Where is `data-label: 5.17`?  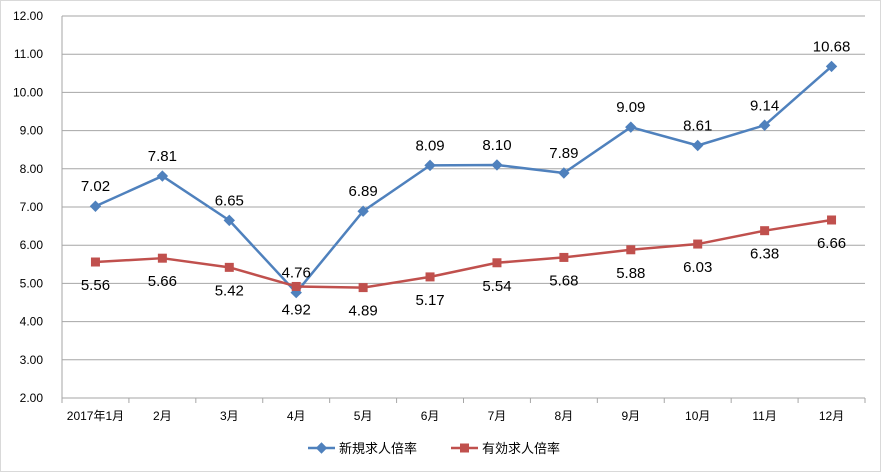 data-label: 5.17 is located at coordinates (429, 300).